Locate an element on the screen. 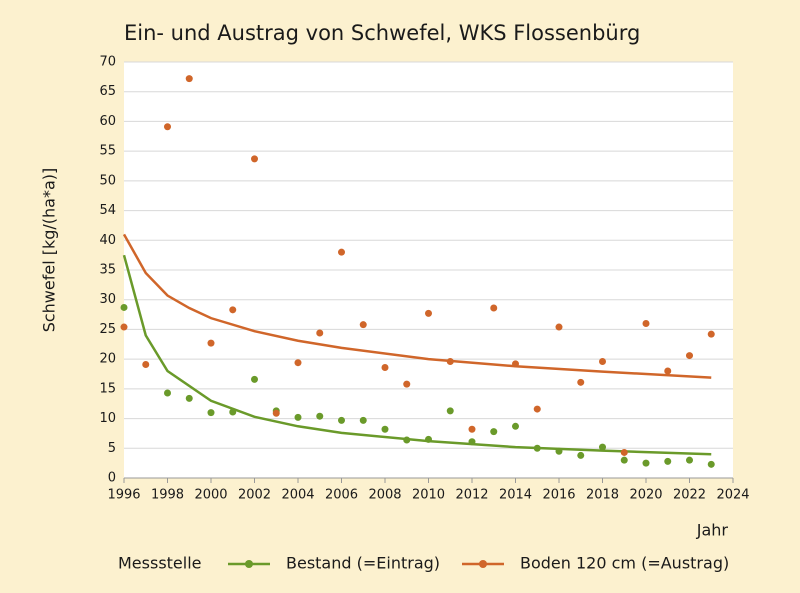 Image resolution: width=800 pixels, height=593 pixels. y-tick-label: 50 is located at coordinates (107, 180).